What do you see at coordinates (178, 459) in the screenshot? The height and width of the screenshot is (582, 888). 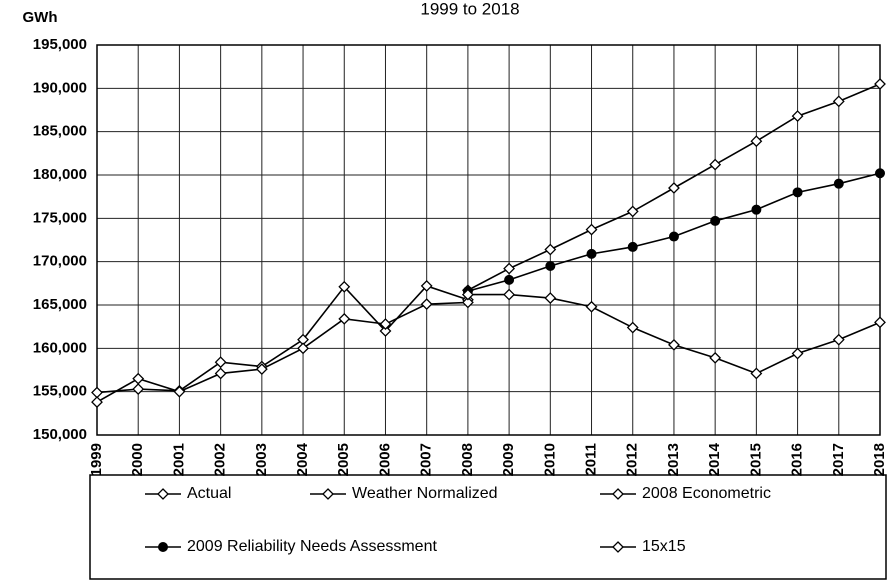 I see `x-tick-label: 2001` at bounding box center [178, 459].